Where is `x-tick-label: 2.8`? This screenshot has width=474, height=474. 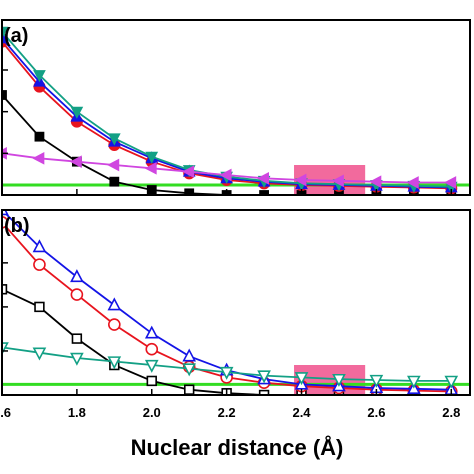 x-tick-label: 2.8 is located at coordinates (451, 412).